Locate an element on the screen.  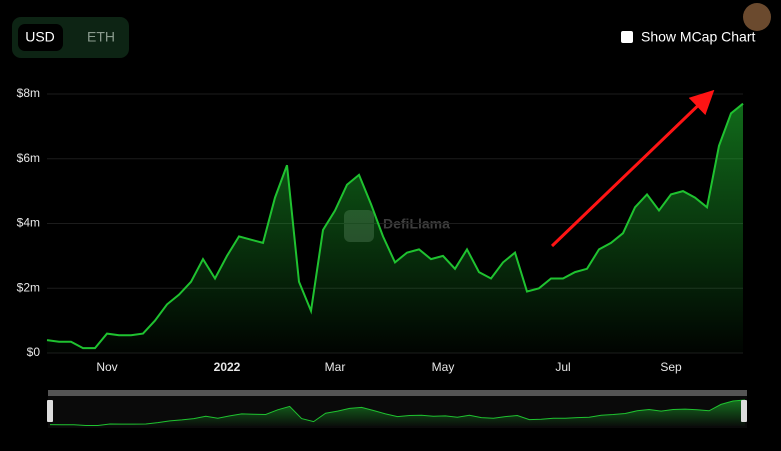
x-tick-label: May is located at coordinates (443, 367).